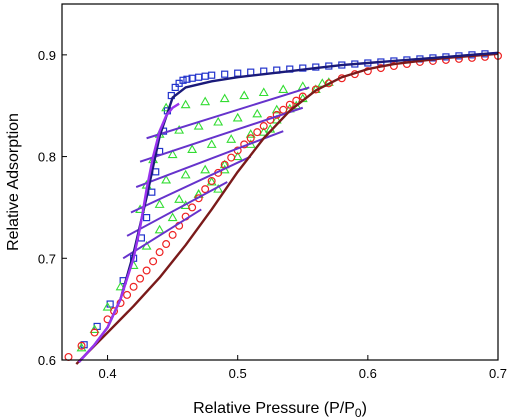  What do you see at coordinates (238, 373) in the screenshot?
I see `x-tick-label: 0.5` at bounding box center [238, 373].